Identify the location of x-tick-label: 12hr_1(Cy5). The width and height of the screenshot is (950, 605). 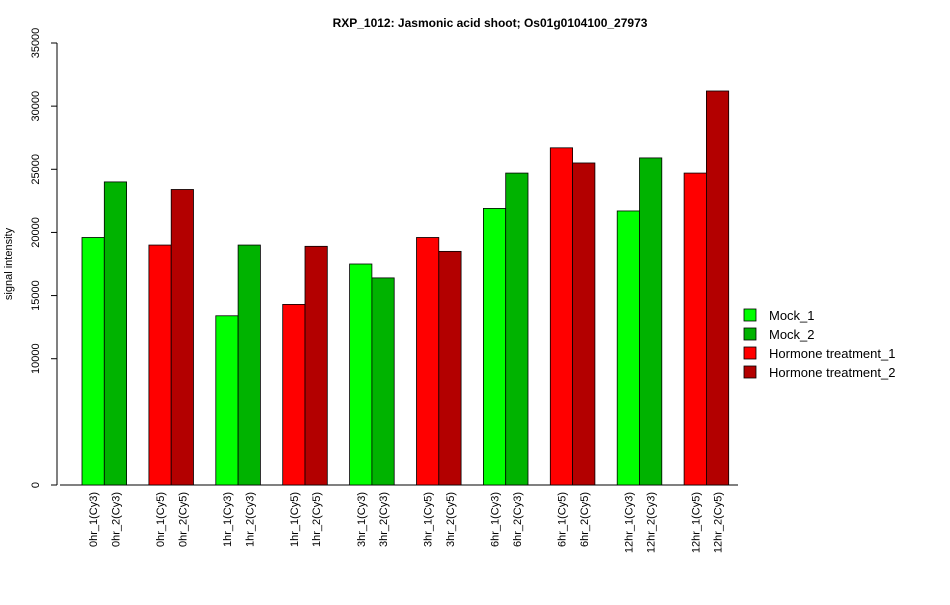
(696, 522).